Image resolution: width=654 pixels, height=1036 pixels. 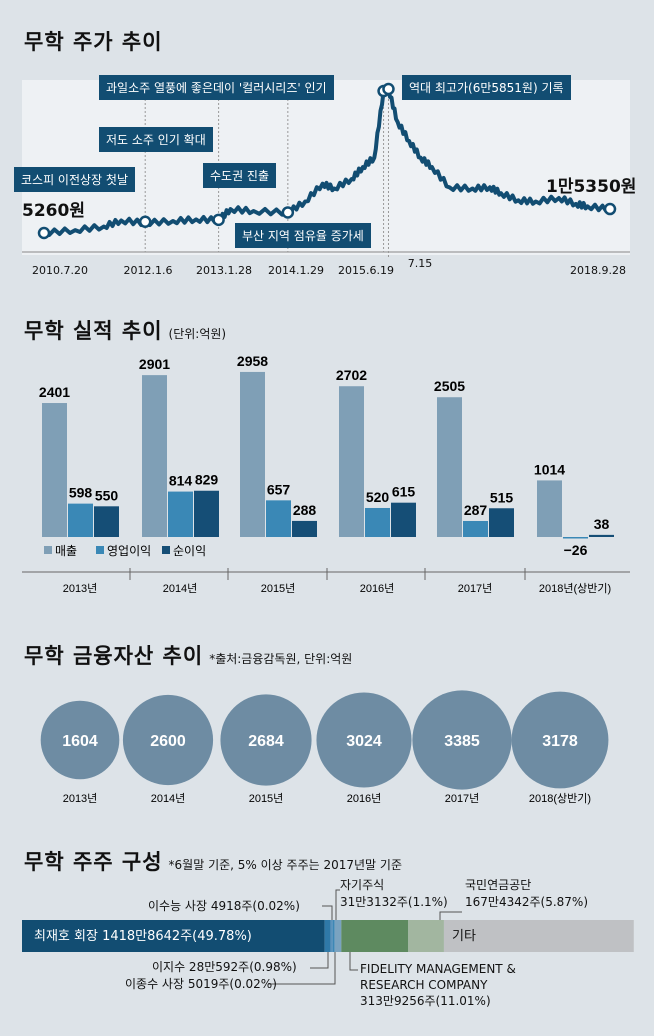 What do you see at coordinates (425, 1001) in the screenshot?
I see `label-fidelity-3: 313만9256주(11.01%)` at bounding box center [425, 1001].